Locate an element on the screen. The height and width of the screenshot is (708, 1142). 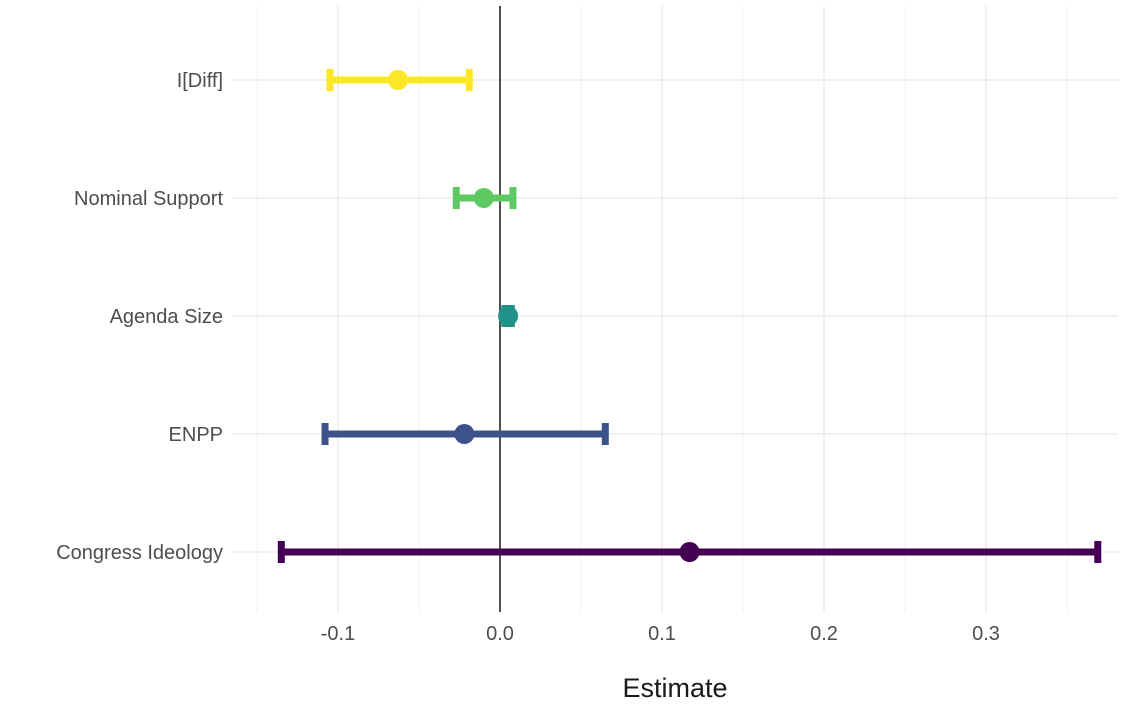
x-tick-label: 0.3 is located at coordinates (986, 634).